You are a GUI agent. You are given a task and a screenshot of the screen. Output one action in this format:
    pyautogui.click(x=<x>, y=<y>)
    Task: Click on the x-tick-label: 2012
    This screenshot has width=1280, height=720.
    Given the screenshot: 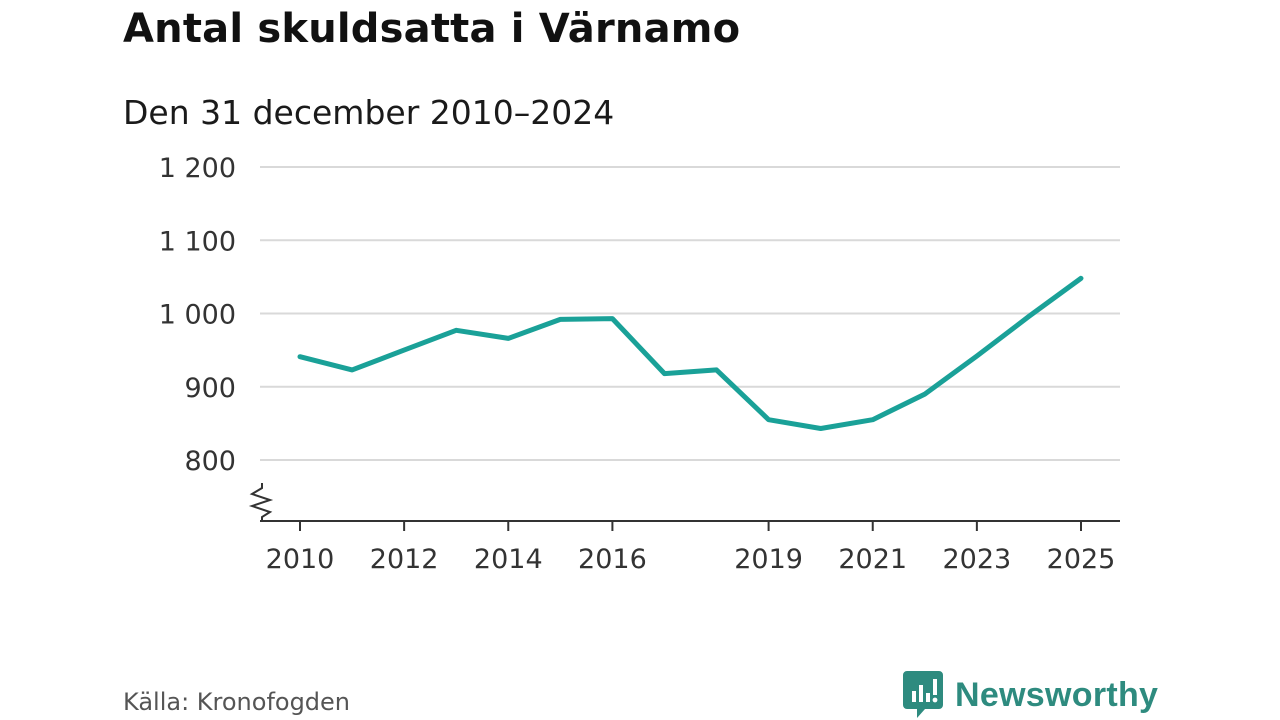 What is the action you would take?
    pyautogui.click(x=404, y=559)
    